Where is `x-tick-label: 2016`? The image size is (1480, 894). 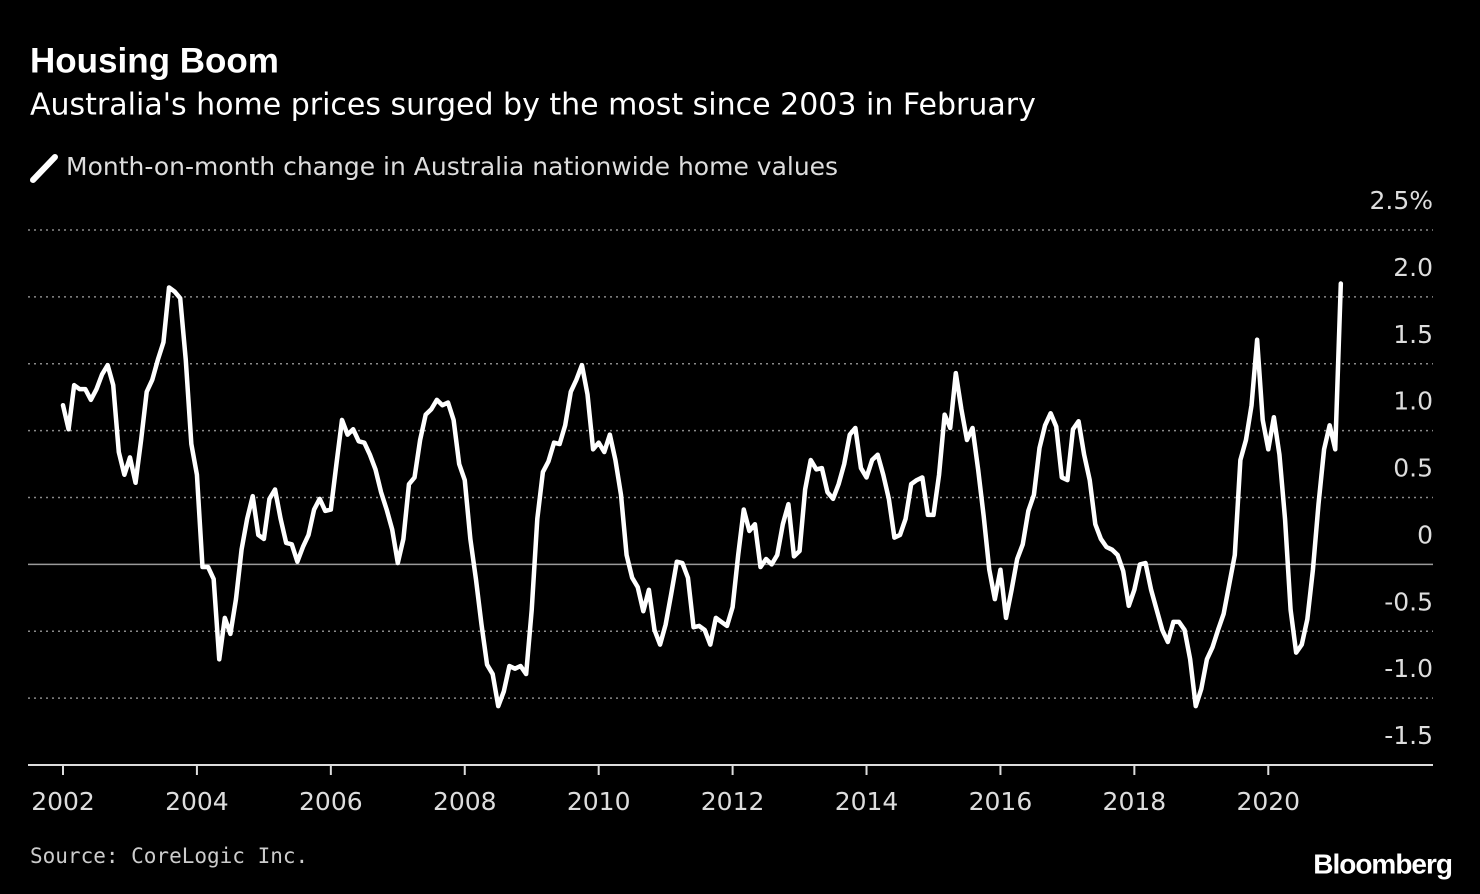
x-tick-label: 2016 is located at coordinates (1001, 801).